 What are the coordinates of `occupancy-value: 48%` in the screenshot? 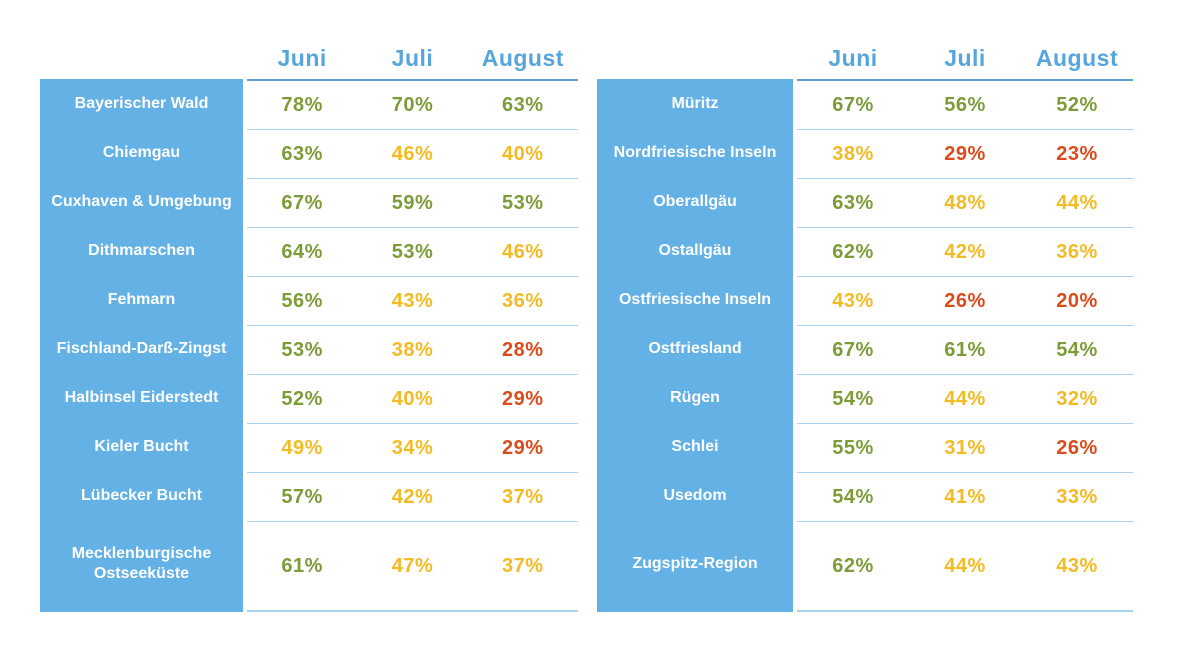 It's located at (965, 202).